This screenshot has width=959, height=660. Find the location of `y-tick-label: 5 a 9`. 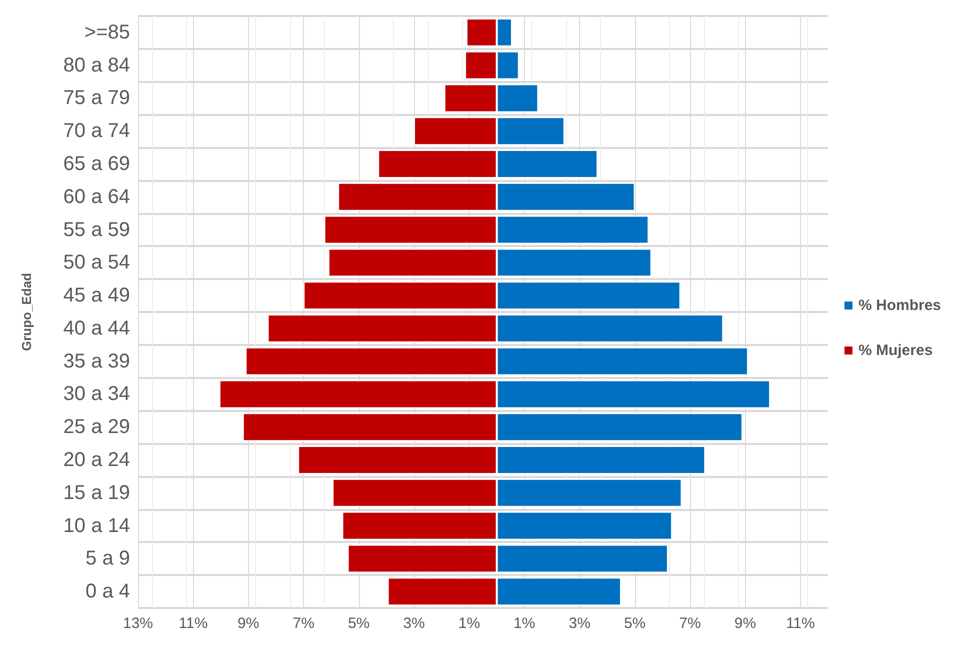

y-tick-label: 5 a 9 is located at coordinates (108, 559).